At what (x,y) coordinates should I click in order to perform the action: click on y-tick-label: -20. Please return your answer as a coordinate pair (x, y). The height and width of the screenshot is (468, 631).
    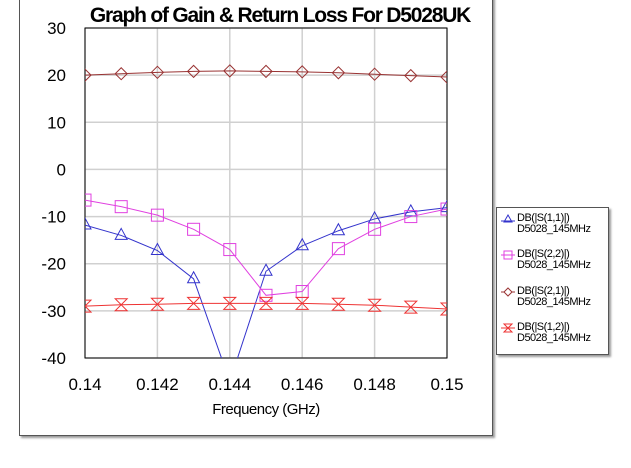
    Looking at the image, I should click on (53, 264).